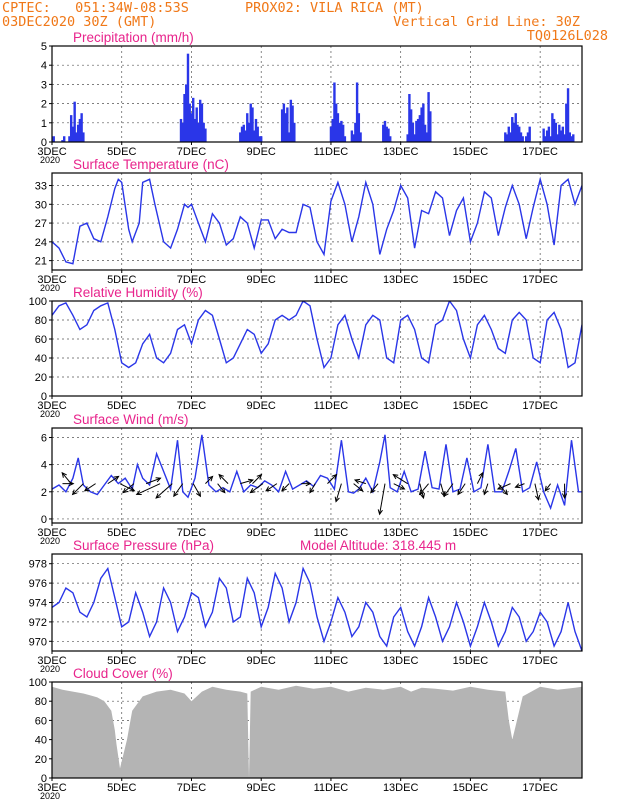 The height and width of the screenshot is (800, 618). Describe the element at coordinates (44, 397) in the screenshot. I see `rh-ytick-label: 0` at that location.